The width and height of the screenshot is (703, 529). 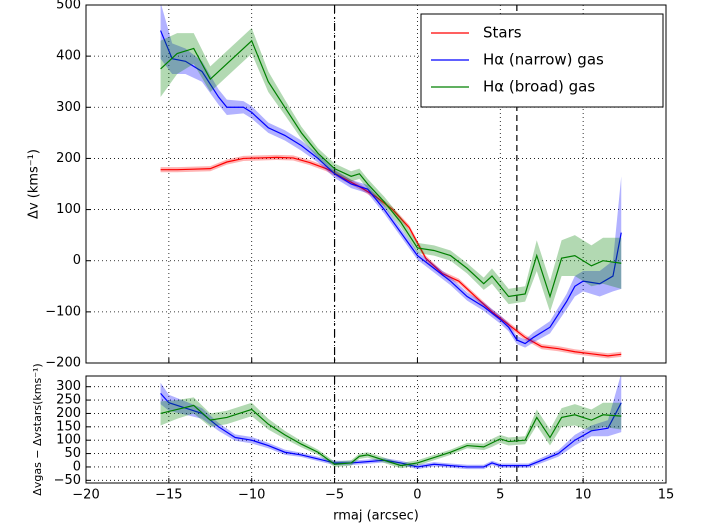 What do you see at coordinates (68, 6) in the screenshot?
I see `y-tick-label: 500` at bounding box center [68, 6].